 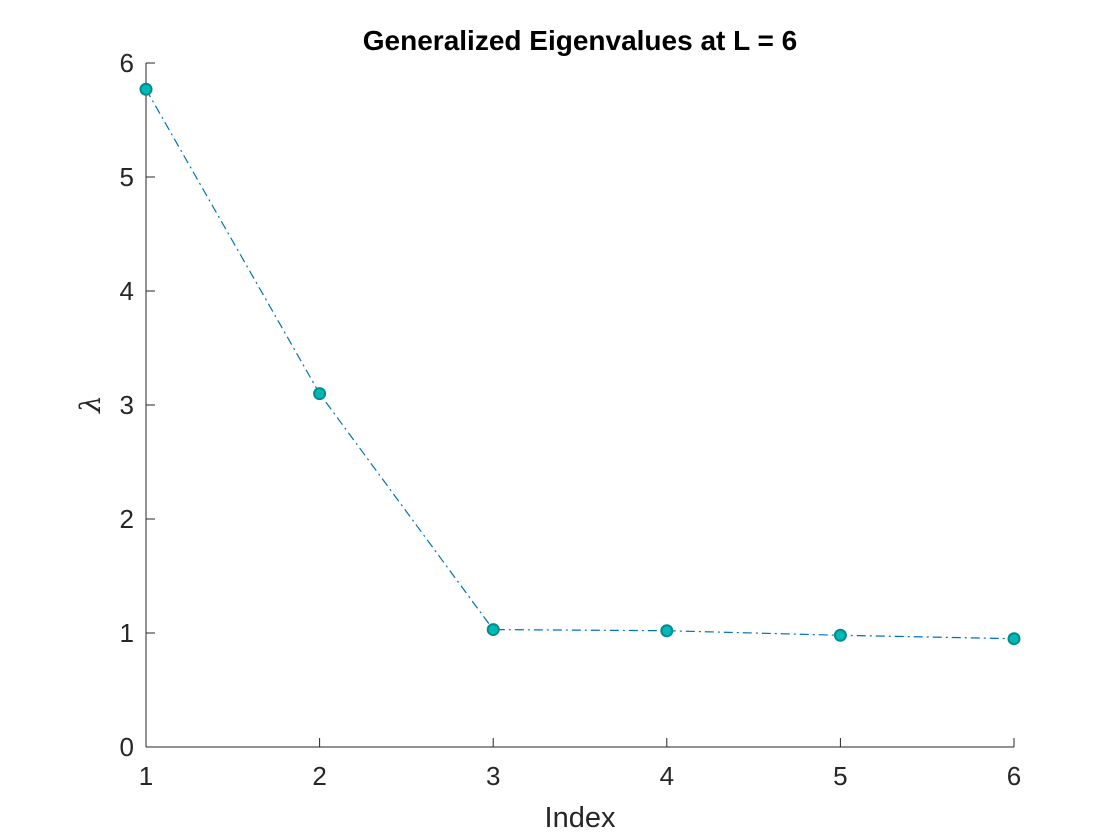 I want to click on y-tick-label: 4, so click(x=127, y=291).